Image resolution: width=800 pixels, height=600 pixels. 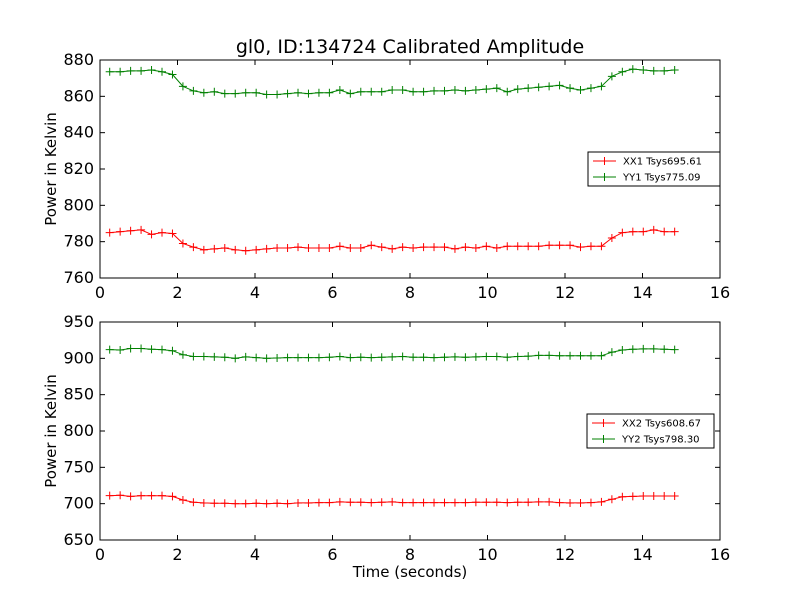 I want to click on legend-marker, so click(x=603, y=439).